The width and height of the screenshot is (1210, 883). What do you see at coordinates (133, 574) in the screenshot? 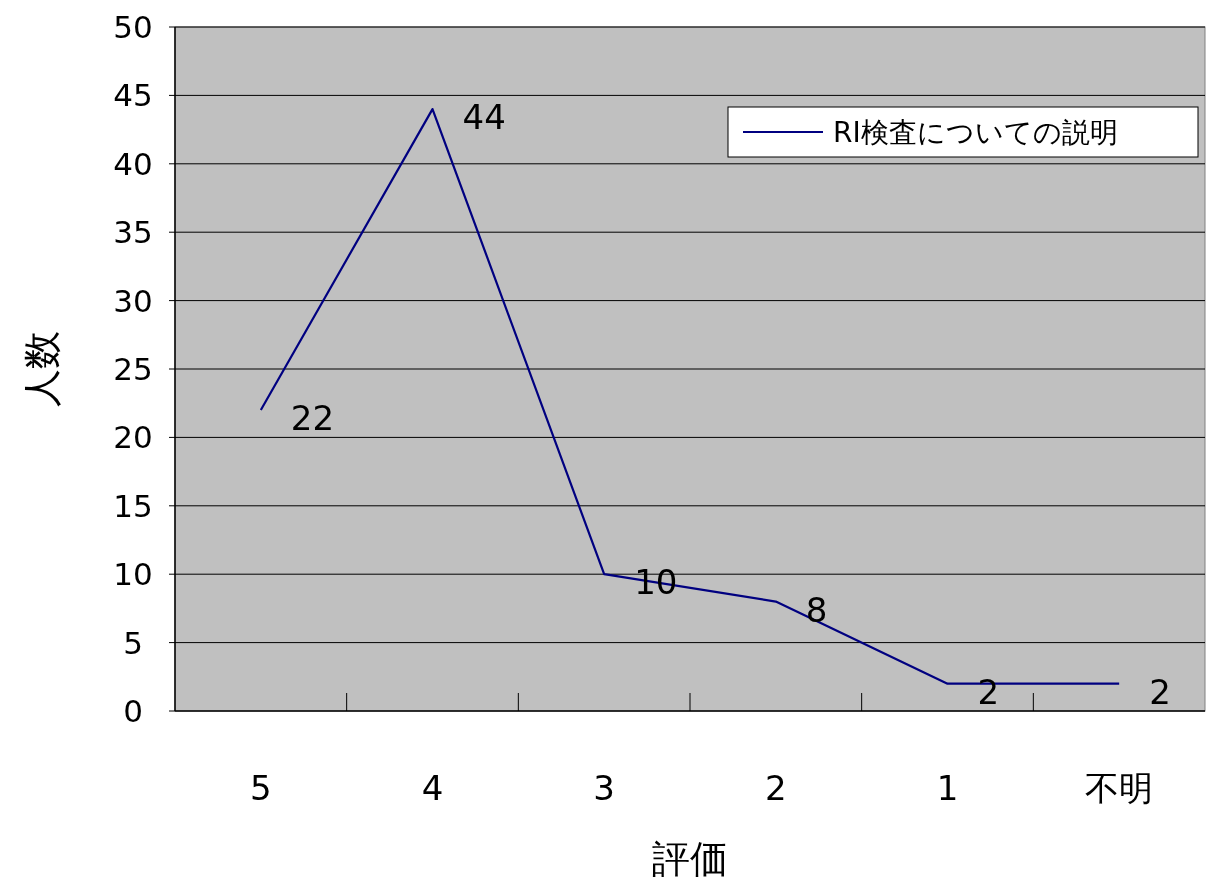
I see `y-tick-label: 10` at bounding box center [133, 574].